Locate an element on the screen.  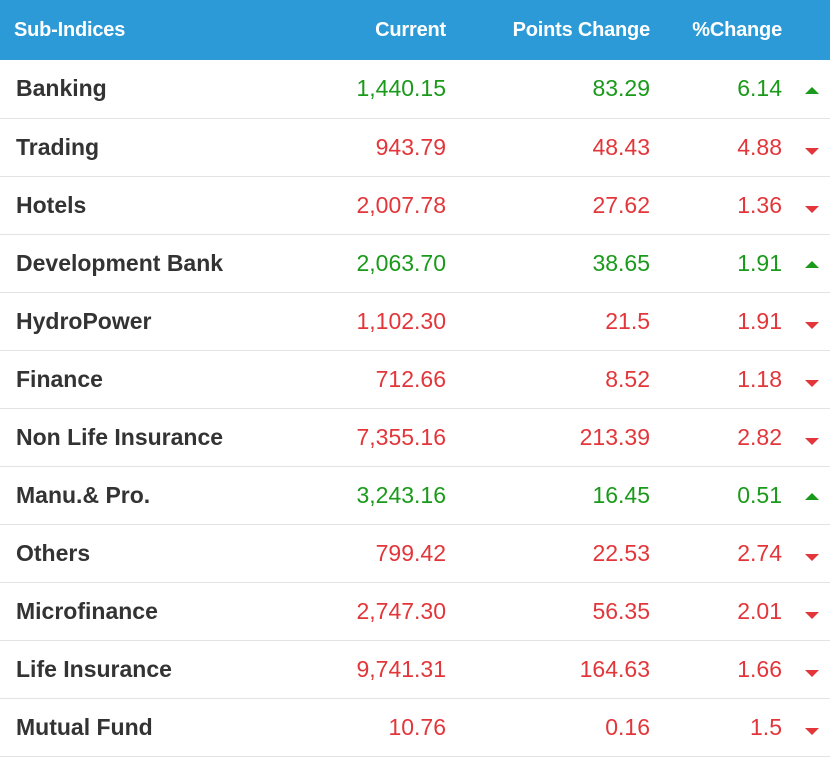
sub-index-name: HydroPower is located at coordinates (84, 320).